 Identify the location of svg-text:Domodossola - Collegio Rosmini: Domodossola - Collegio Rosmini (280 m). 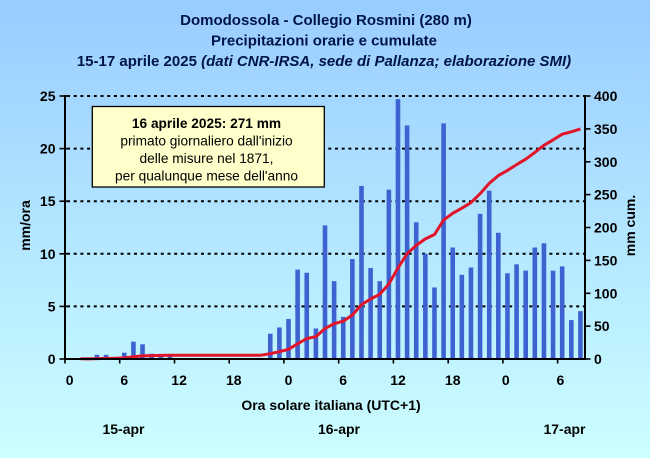
(326, 20).